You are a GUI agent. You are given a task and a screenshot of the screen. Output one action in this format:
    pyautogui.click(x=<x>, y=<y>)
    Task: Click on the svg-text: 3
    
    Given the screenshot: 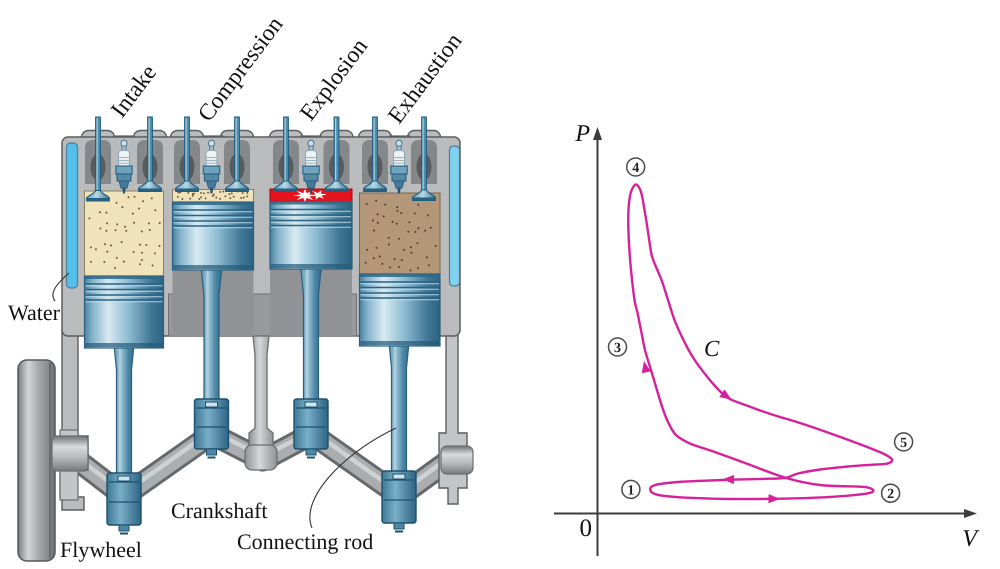 What is the action you would take?
    pyautogui.click(x=617, y=348)
    